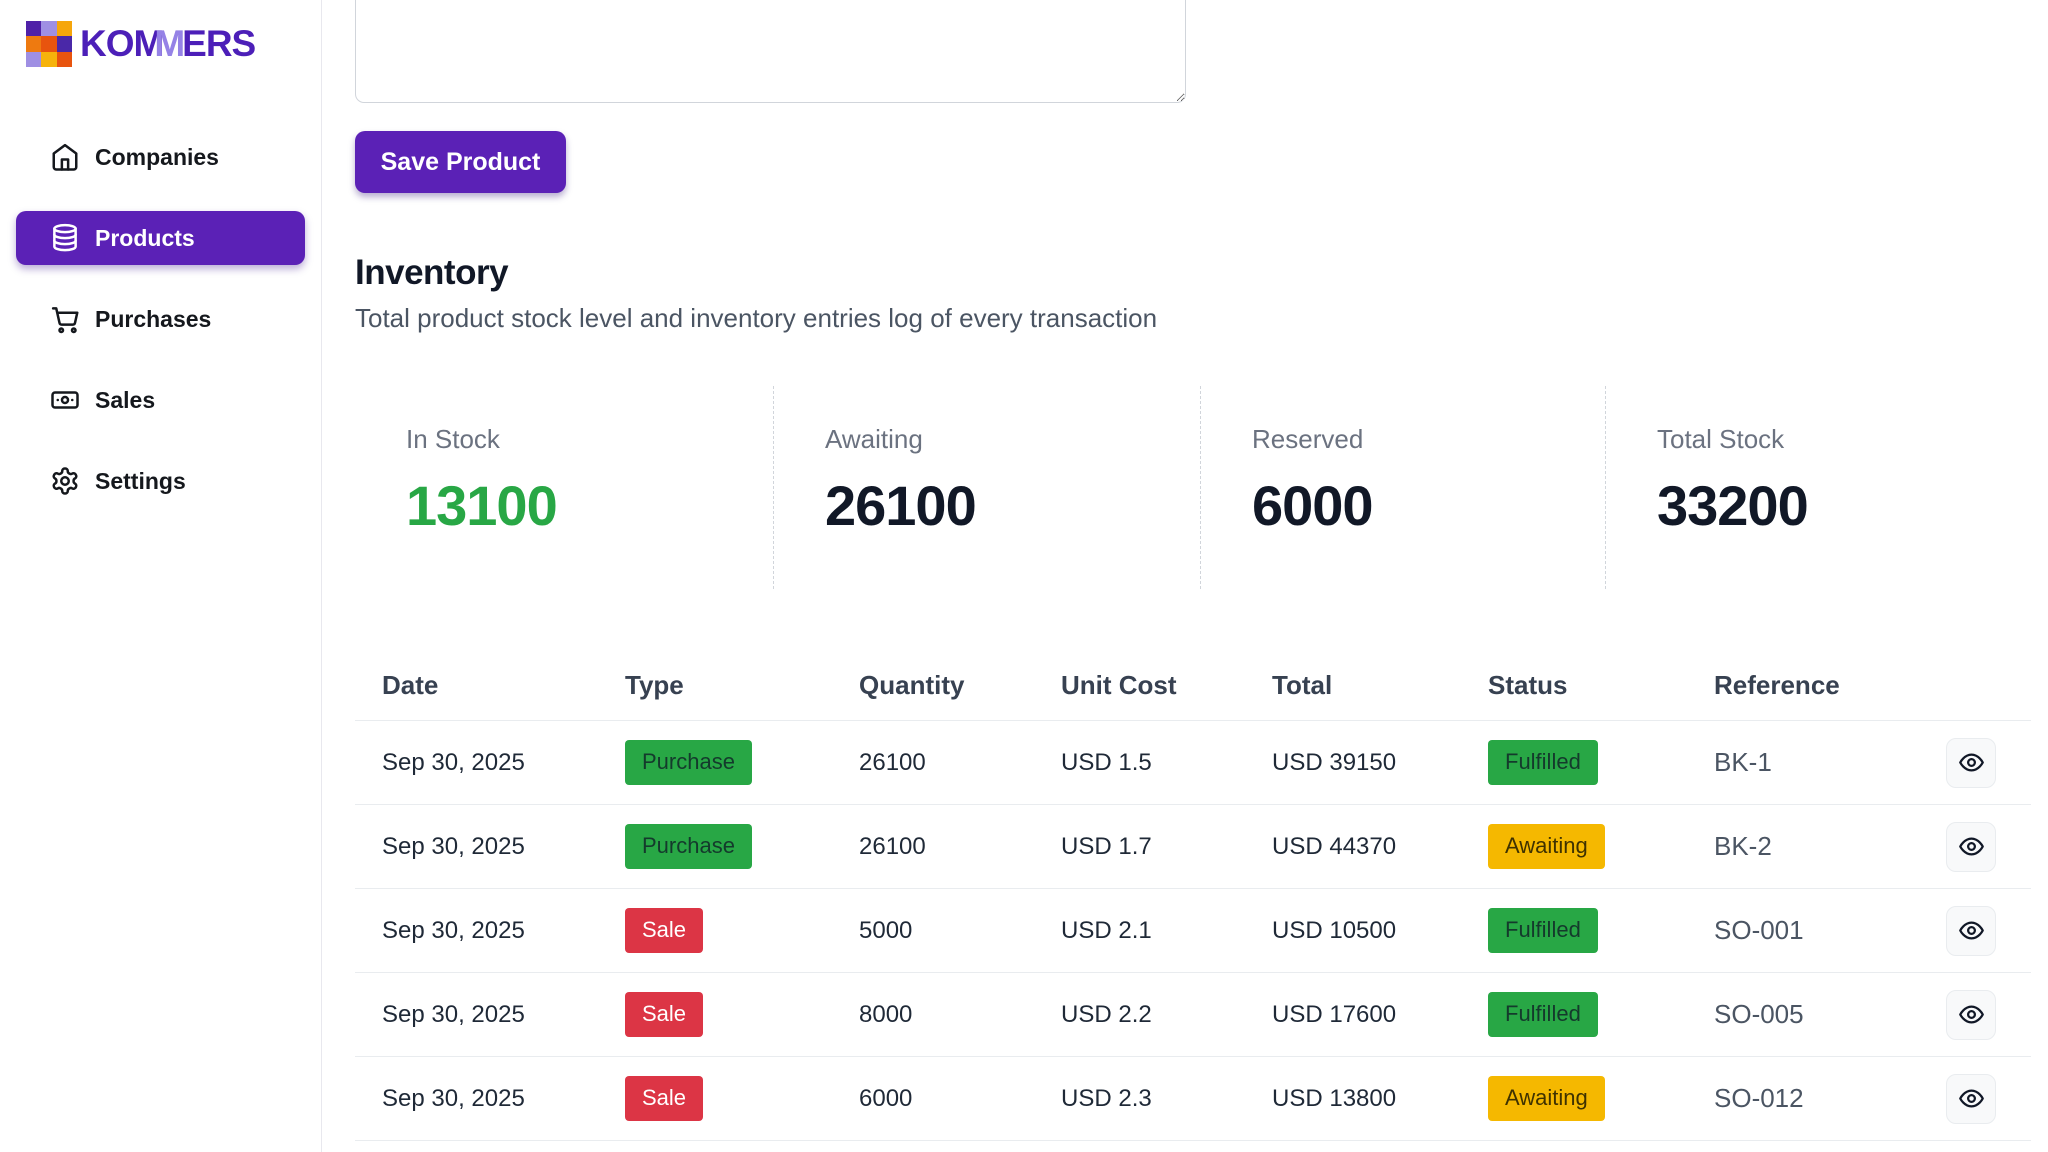 The image size is (2048, 1152). Describe the element at coordinates (65, 319) in the screenshot. I see `cart-icon` at that location.